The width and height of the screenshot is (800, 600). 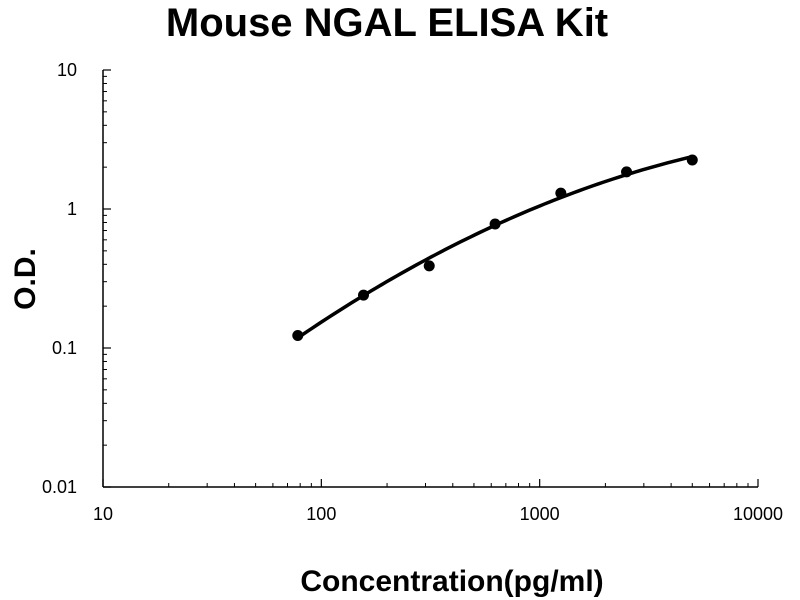 What do you see at coordinates (540, 514) in the screenshot?
I see `x-tick-label: 1000` at bounding box center [540, 514].